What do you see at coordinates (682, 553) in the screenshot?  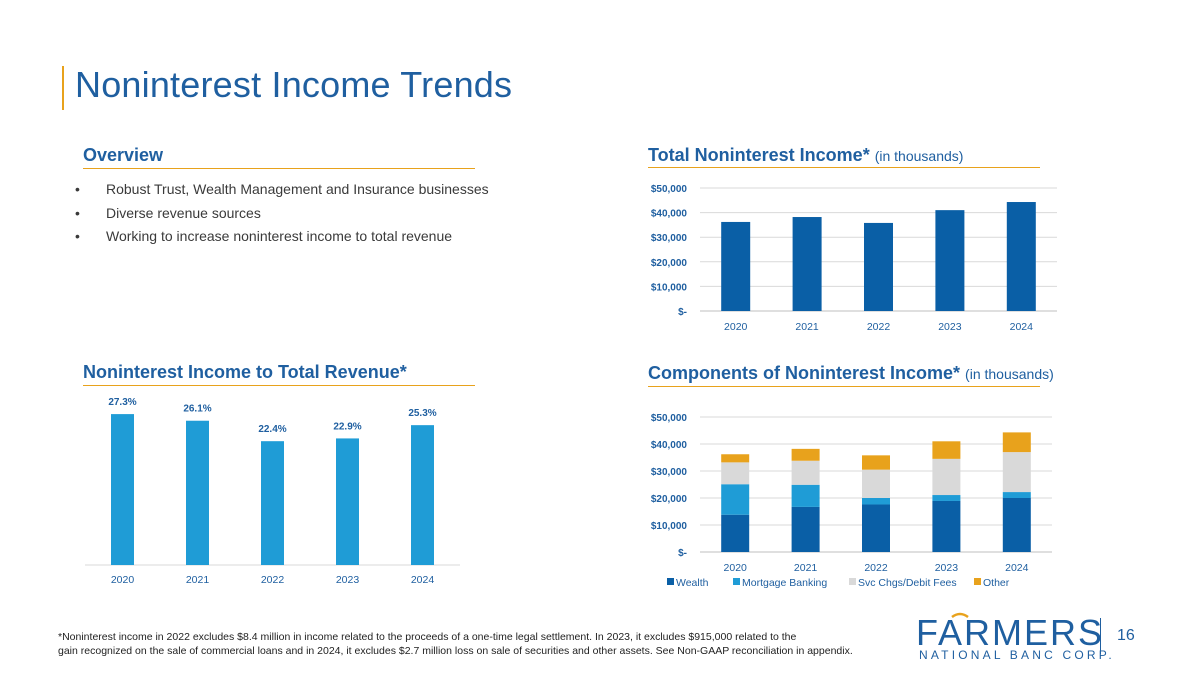 I see `components-ytick-label: $-` at bounding box center [682, 553].